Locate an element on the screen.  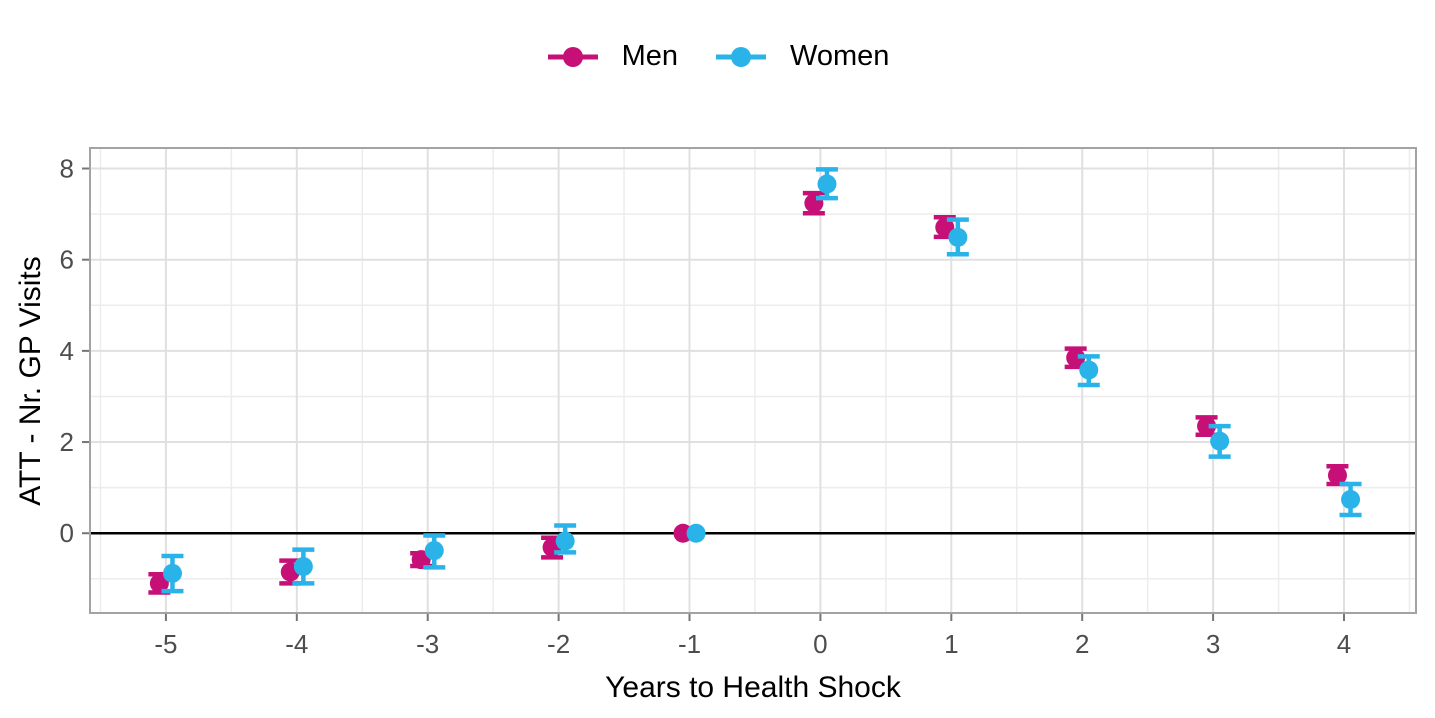
x-tick-label: -3 is located at coordinates (427, 644).